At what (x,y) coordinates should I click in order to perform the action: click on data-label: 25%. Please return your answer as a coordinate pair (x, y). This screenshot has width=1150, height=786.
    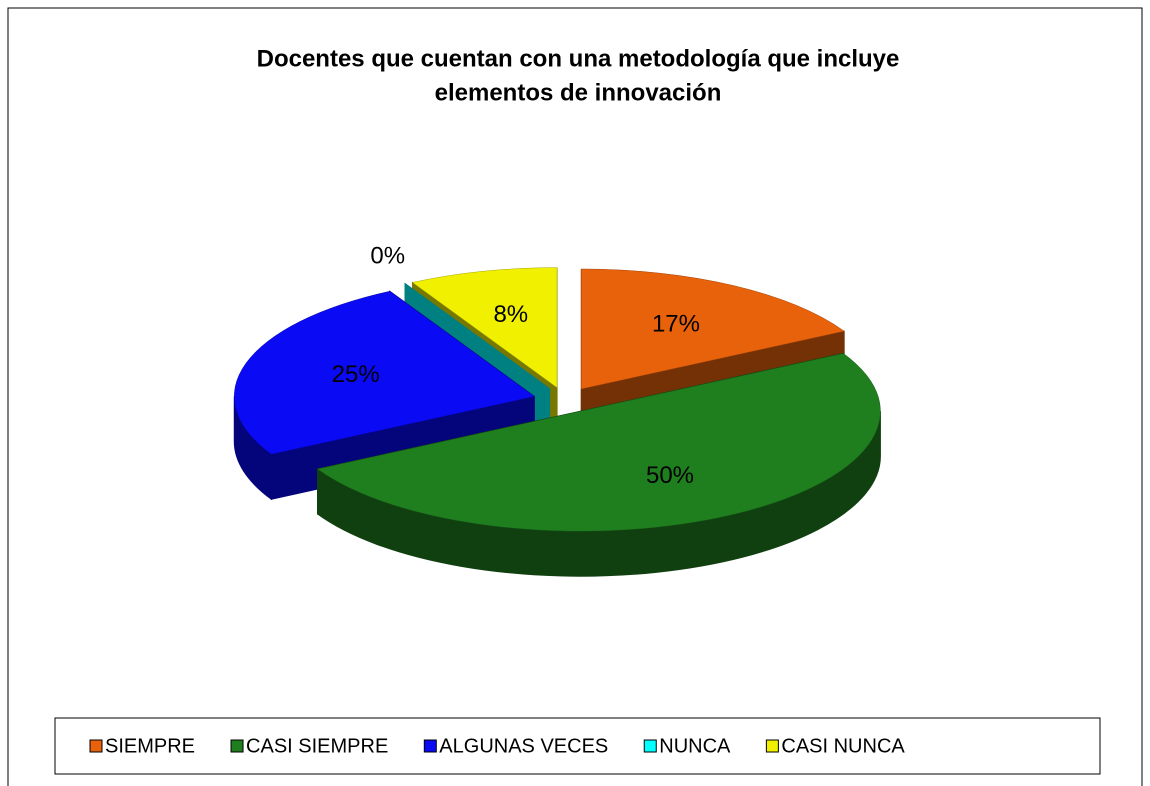
    Looking at the image, I should click on (356, 374).